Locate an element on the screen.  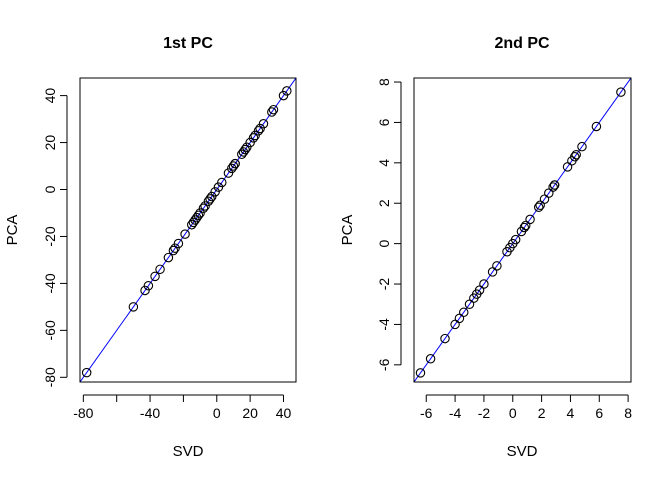
x-tick-label: 4 is located at coordinates (571, 413).